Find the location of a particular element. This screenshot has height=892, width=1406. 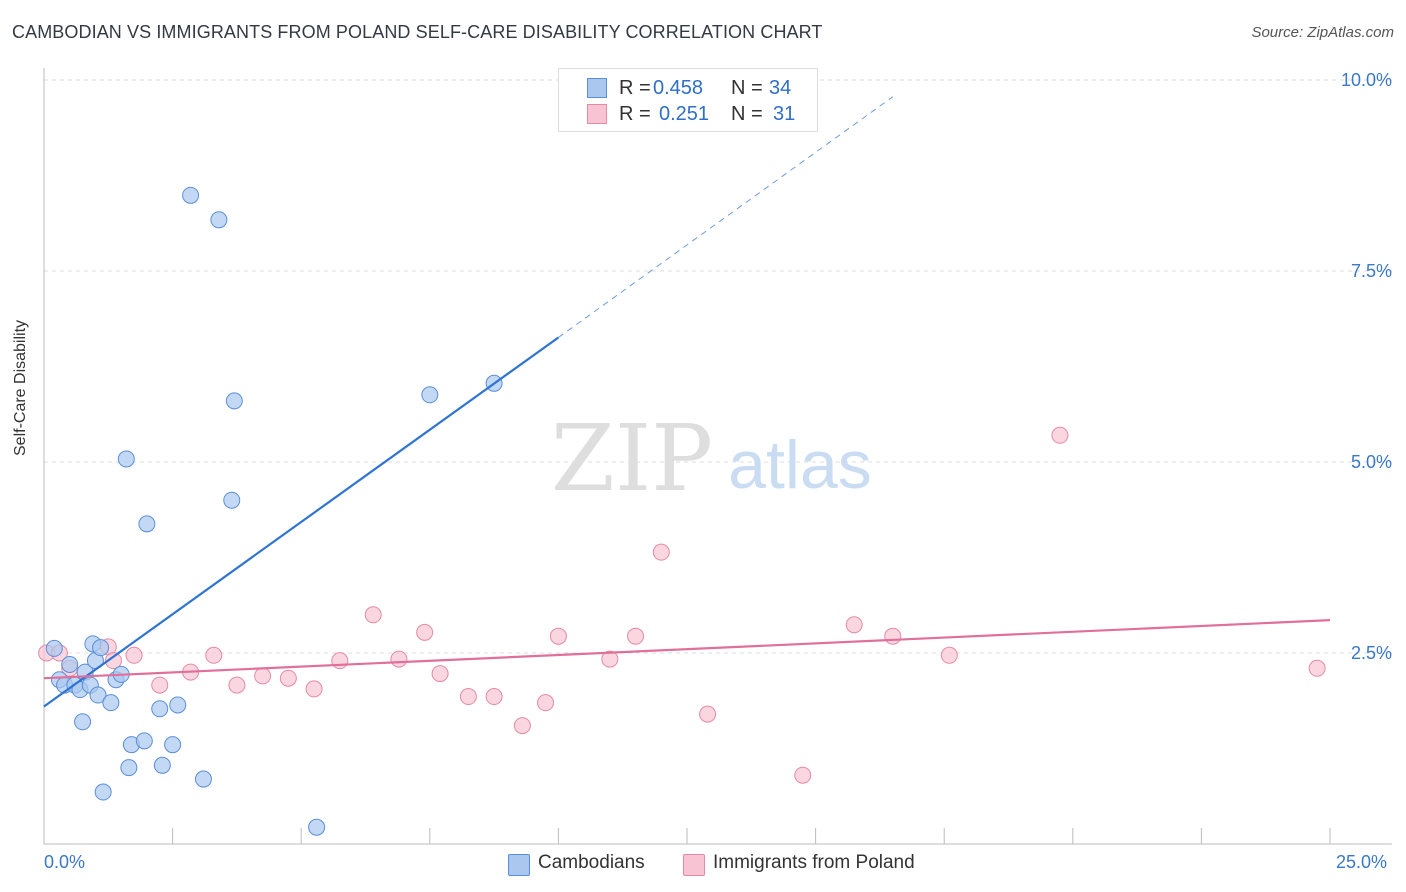

stats-legend: R = 0.458 N = 34 R = 0.251 N = 31 is located at coordinates (688, 100).